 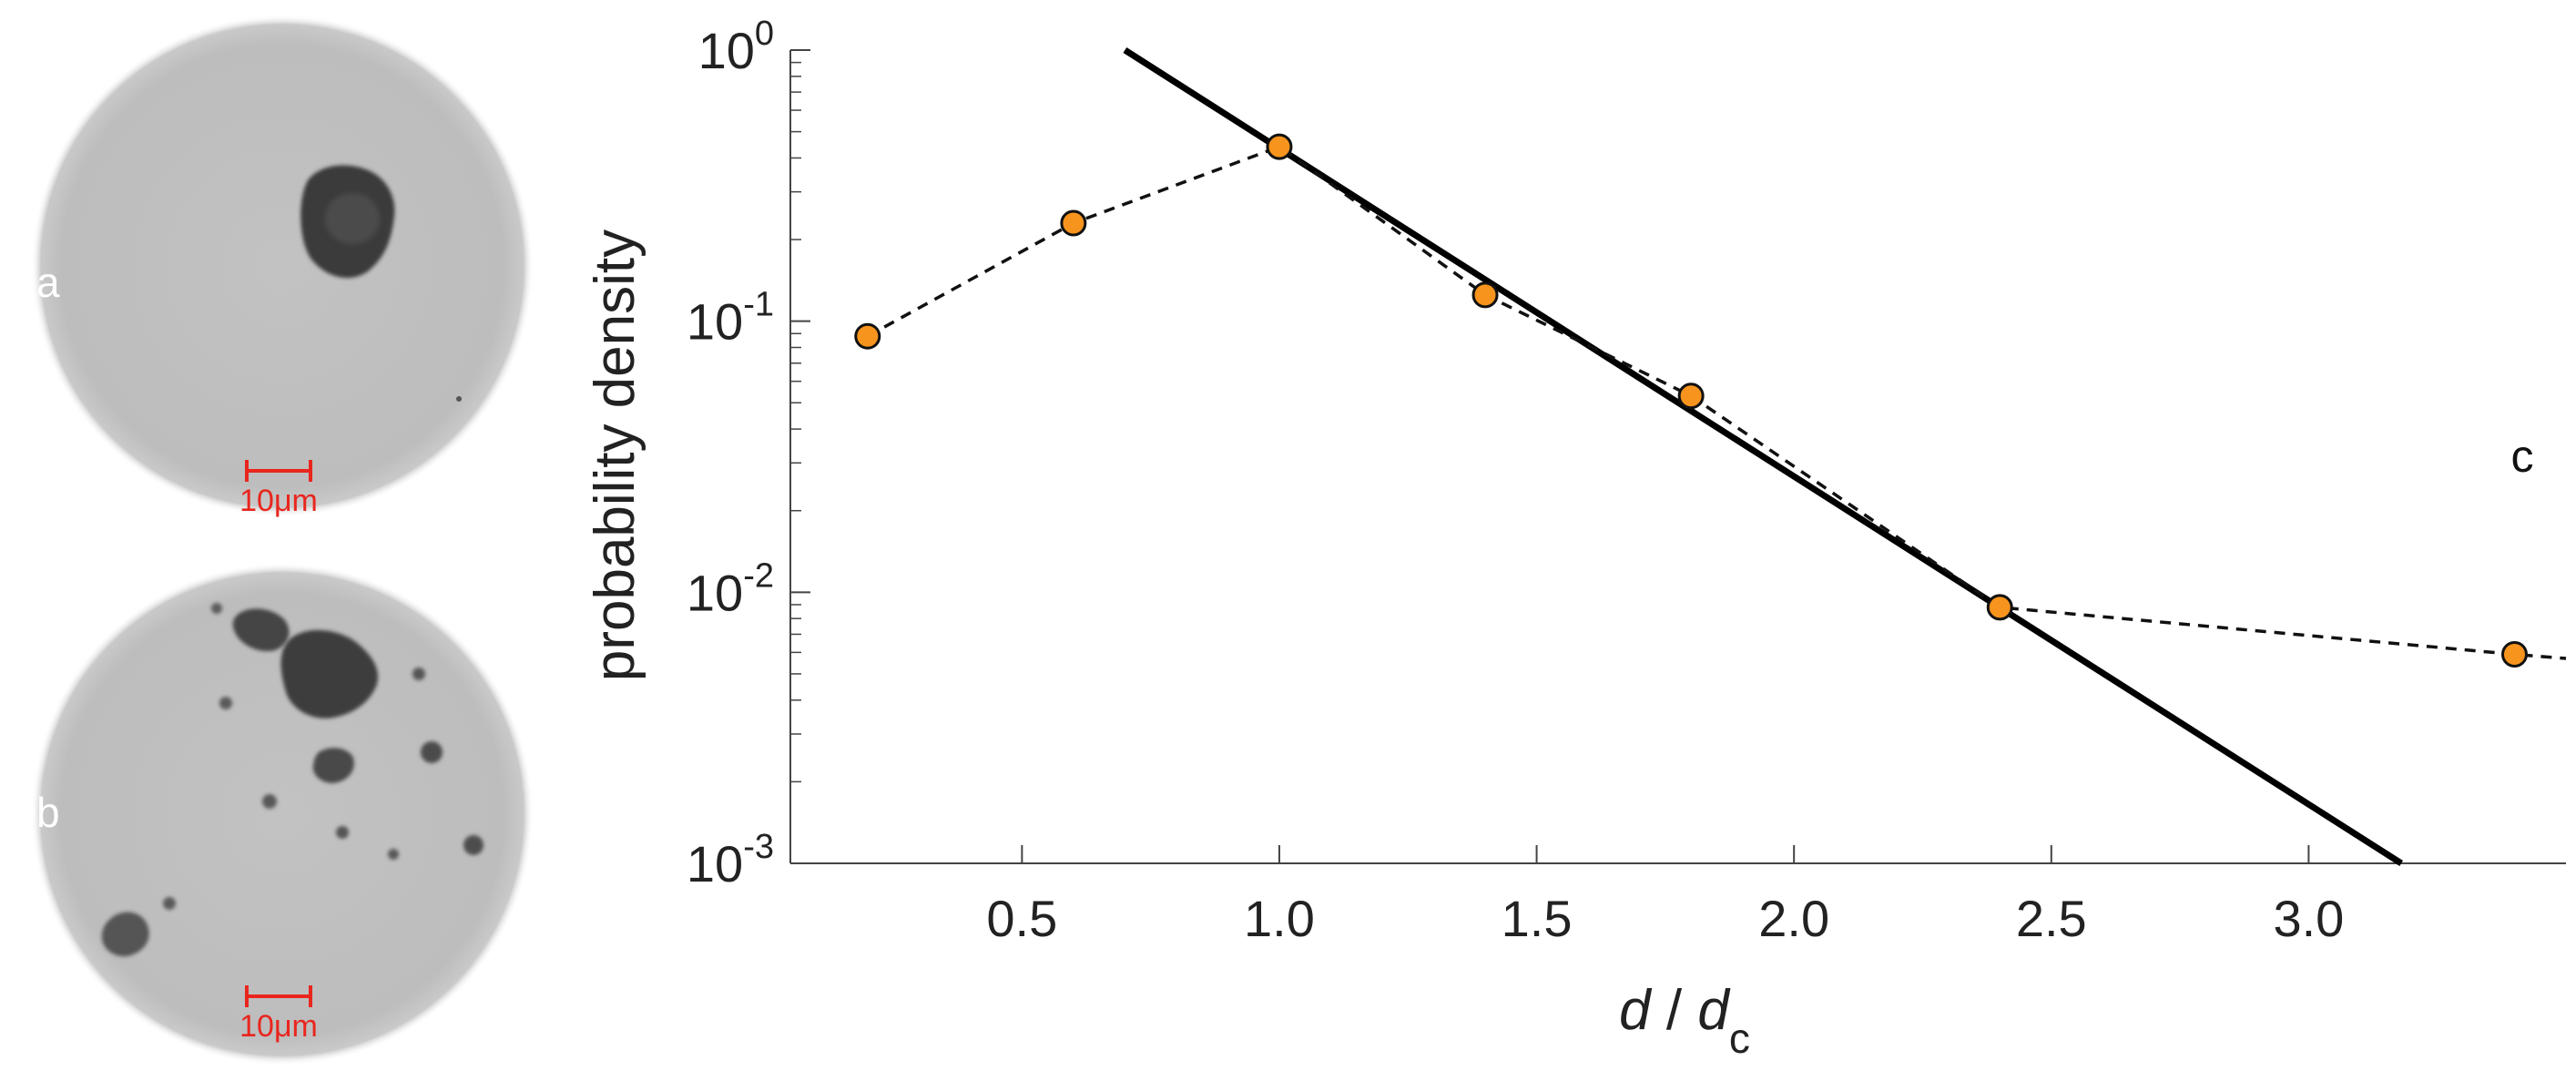 I want to click on y-tick-label: 10⁰, so click(x=736, y=47).